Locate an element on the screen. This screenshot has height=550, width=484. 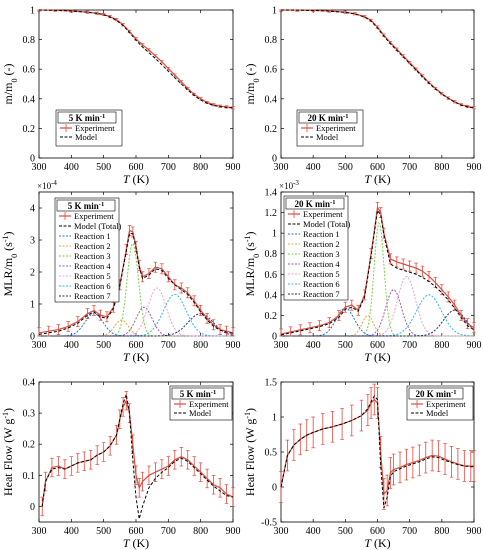
mlr-20-ytick-label: 1.2 is located at coordinates (271, 213).